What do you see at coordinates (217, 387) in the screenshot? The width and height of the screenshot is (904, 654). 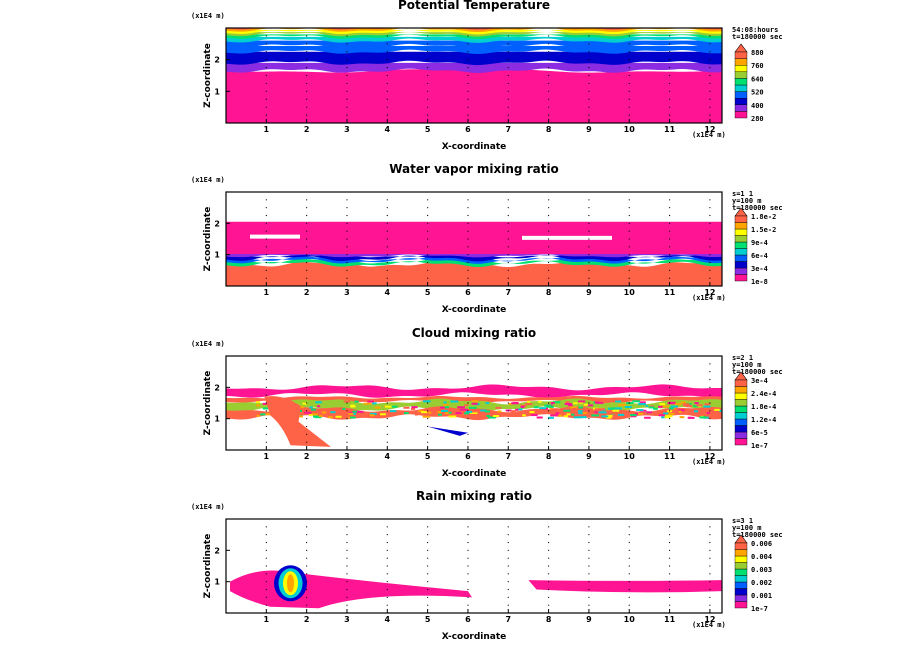 I see `z-tick-label: 2` at bounding box center [217, 387].